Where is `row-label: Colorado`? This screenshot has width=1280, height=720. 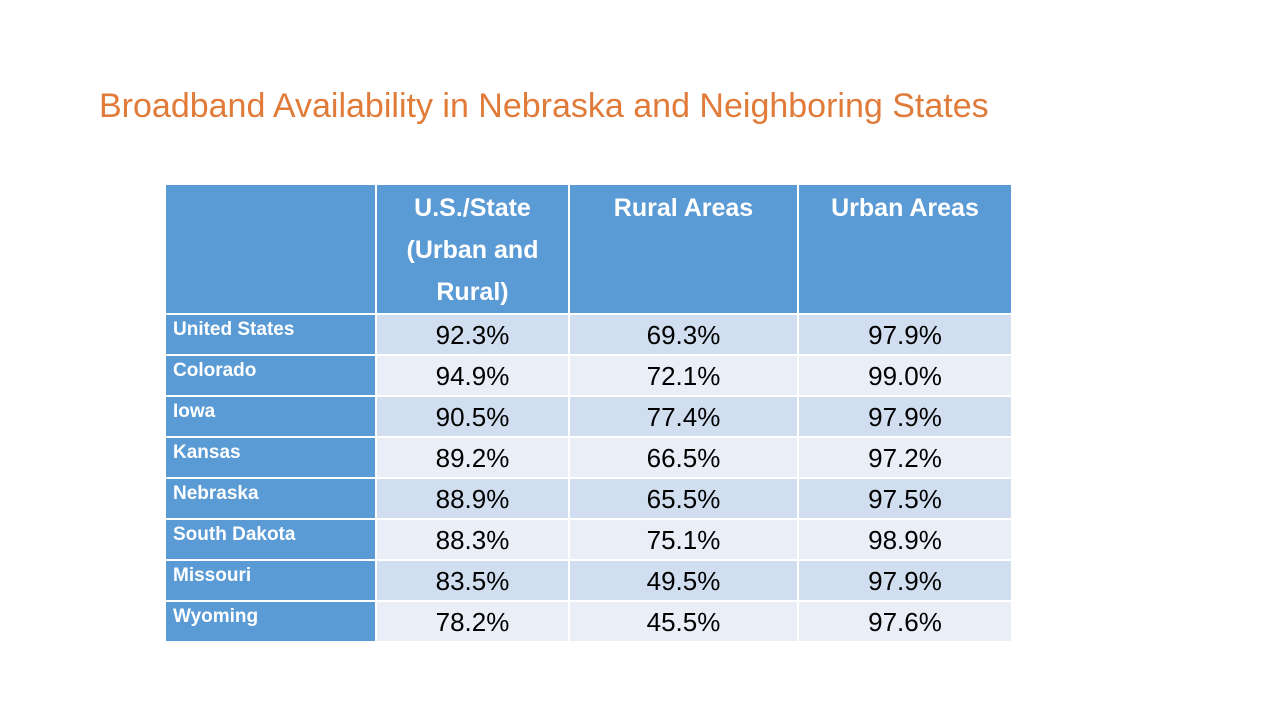
row-label: Colorado is located at coordinates (270, 375).